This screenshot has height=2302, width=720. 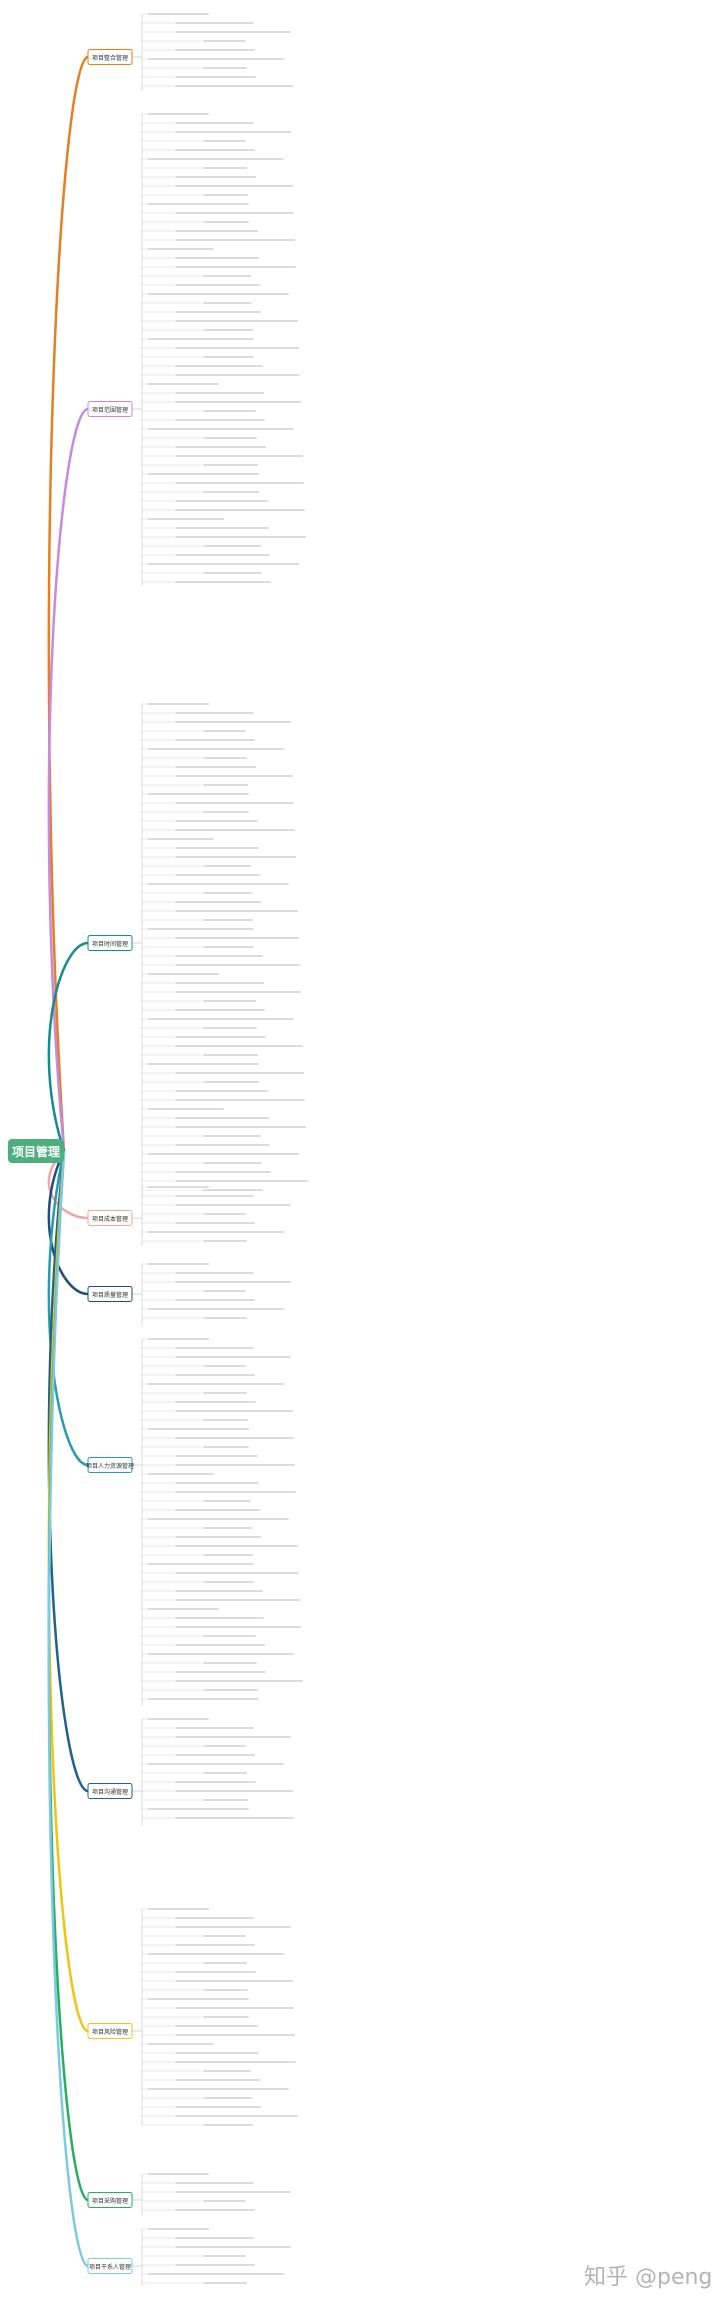 I want to click on branch-node-label-6: 项目人力资源管理, so click(x=110, y=1466).